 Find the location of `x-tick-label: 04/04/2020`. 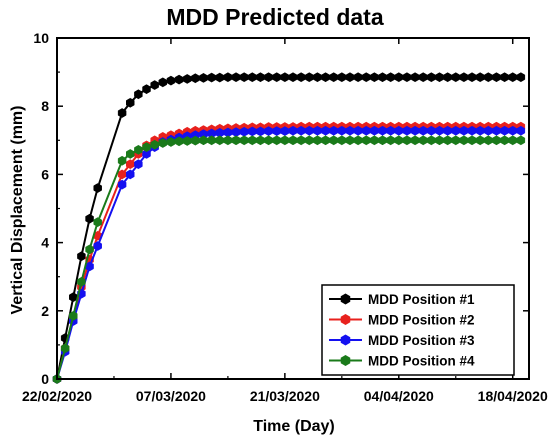

x-tick-label: 04/04/2020 is located at coordinates (399, 396).